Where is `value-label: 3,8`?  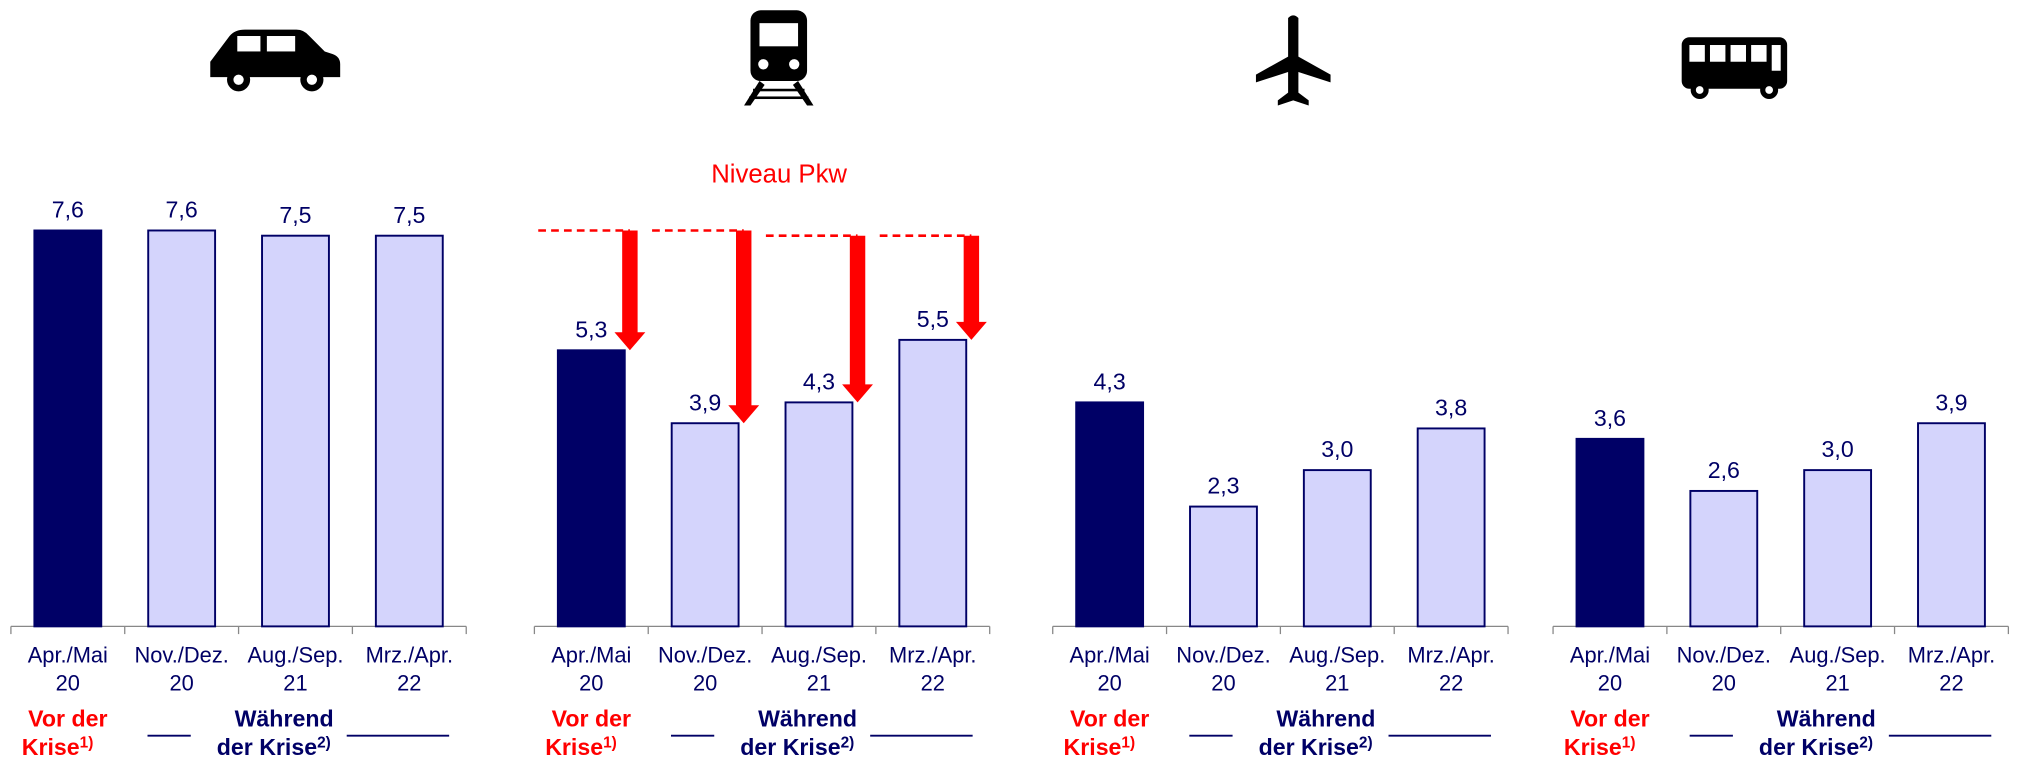 value-label: 3,8 is located at coordinates (1451, 408).